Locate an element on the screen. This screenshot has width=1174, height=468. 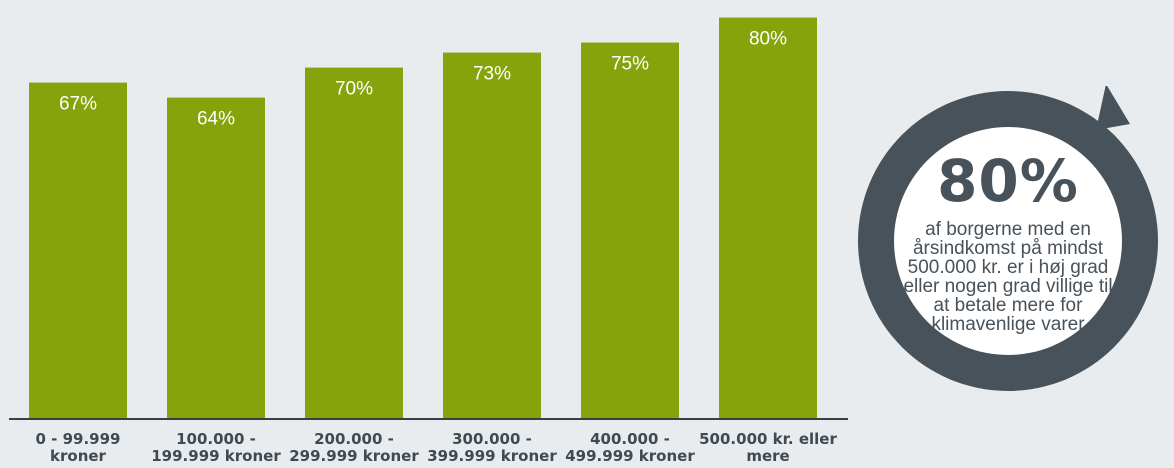
bar-value-label: 80% is located at coordinates (768, 39).